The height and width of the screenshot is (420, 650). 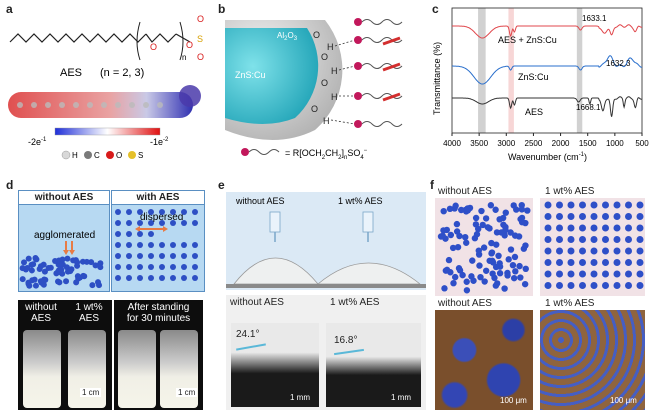 What do you see at coordinates (484, 360) in the screenshot?
I see `f-micrograph-without` at bounding box center [484, 360].